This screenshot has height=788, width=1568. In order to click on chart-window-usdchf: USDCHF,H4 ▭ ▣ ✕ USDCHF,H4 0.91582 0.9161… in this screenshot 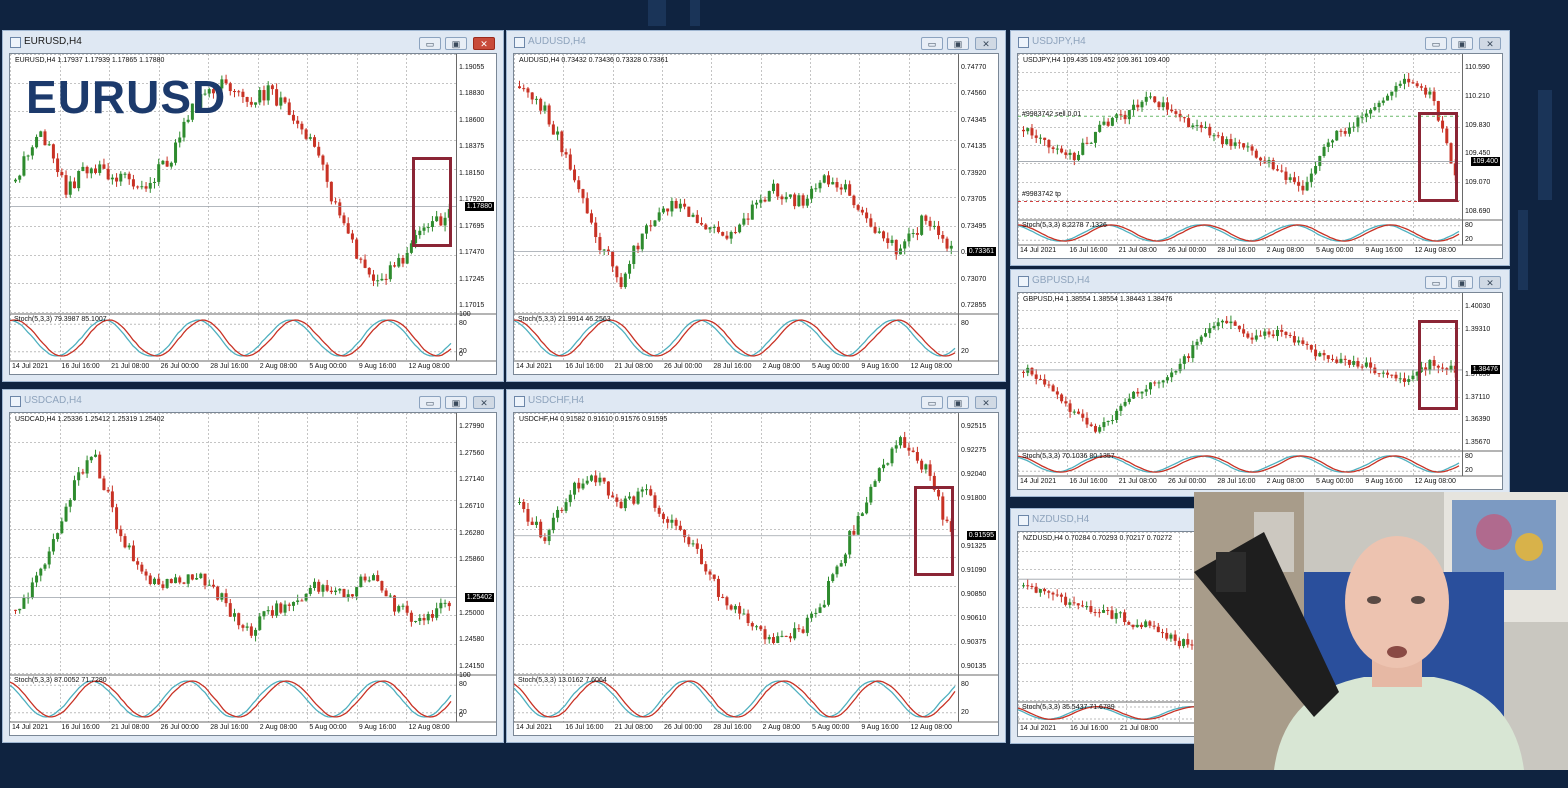, I will do `click(756, 566)`.